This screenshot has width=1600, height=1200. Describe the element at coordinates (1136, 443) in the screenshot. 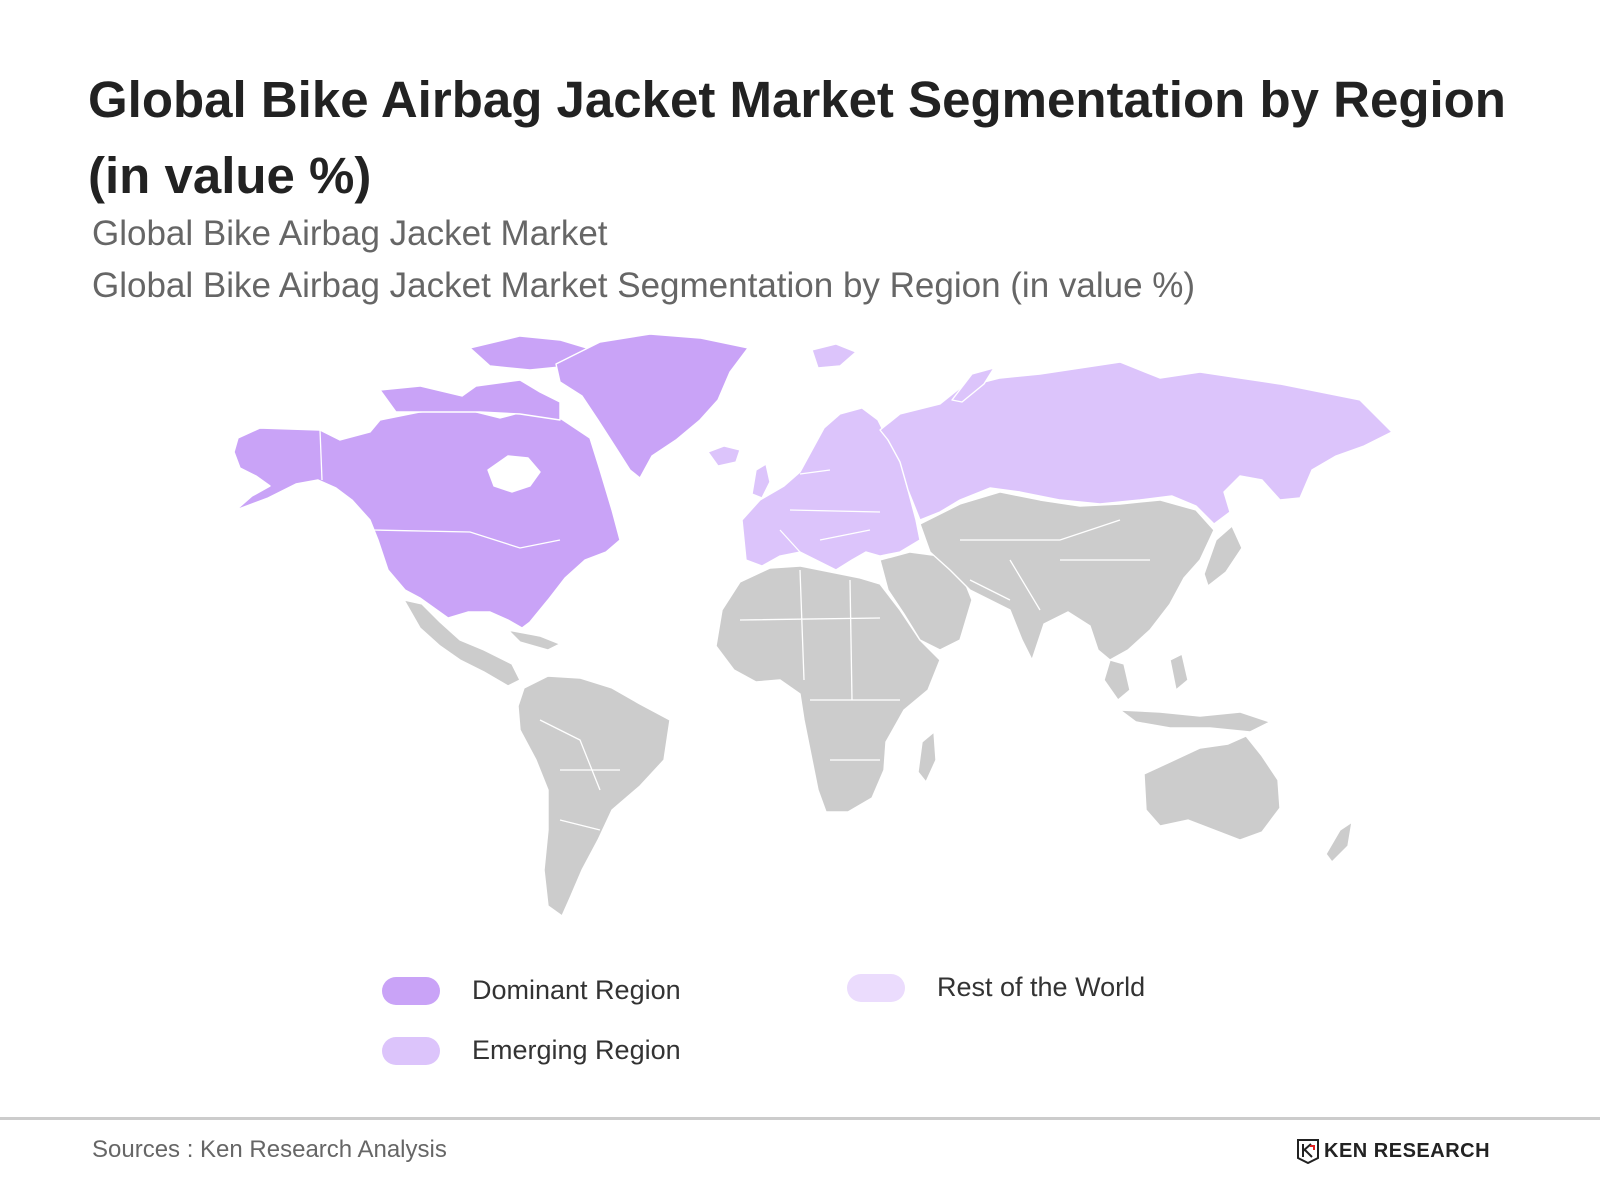

I see `region-russia` at that location.